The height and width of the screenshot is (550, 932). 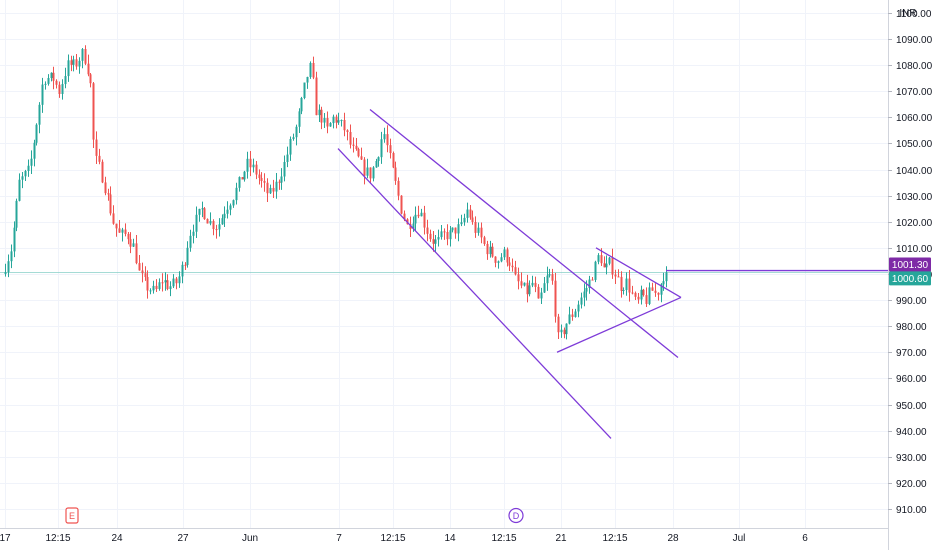 I want to click on marker-letter: E, so click(x=72, y=516).